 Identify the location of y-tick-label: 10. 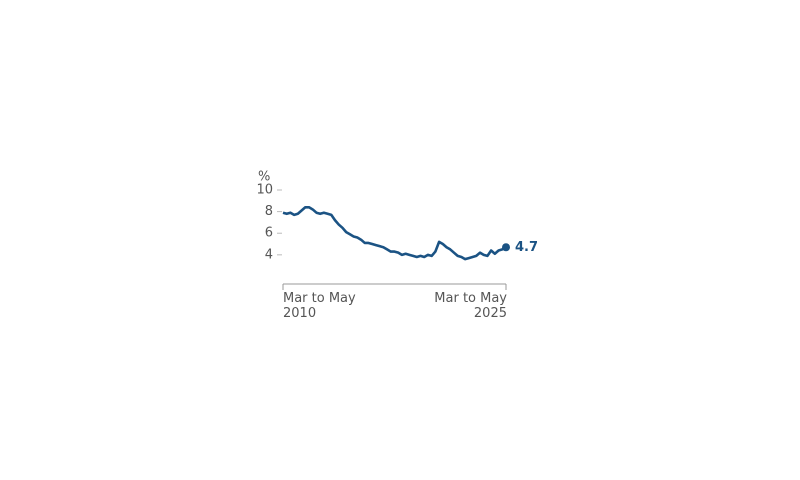
(264, 190).